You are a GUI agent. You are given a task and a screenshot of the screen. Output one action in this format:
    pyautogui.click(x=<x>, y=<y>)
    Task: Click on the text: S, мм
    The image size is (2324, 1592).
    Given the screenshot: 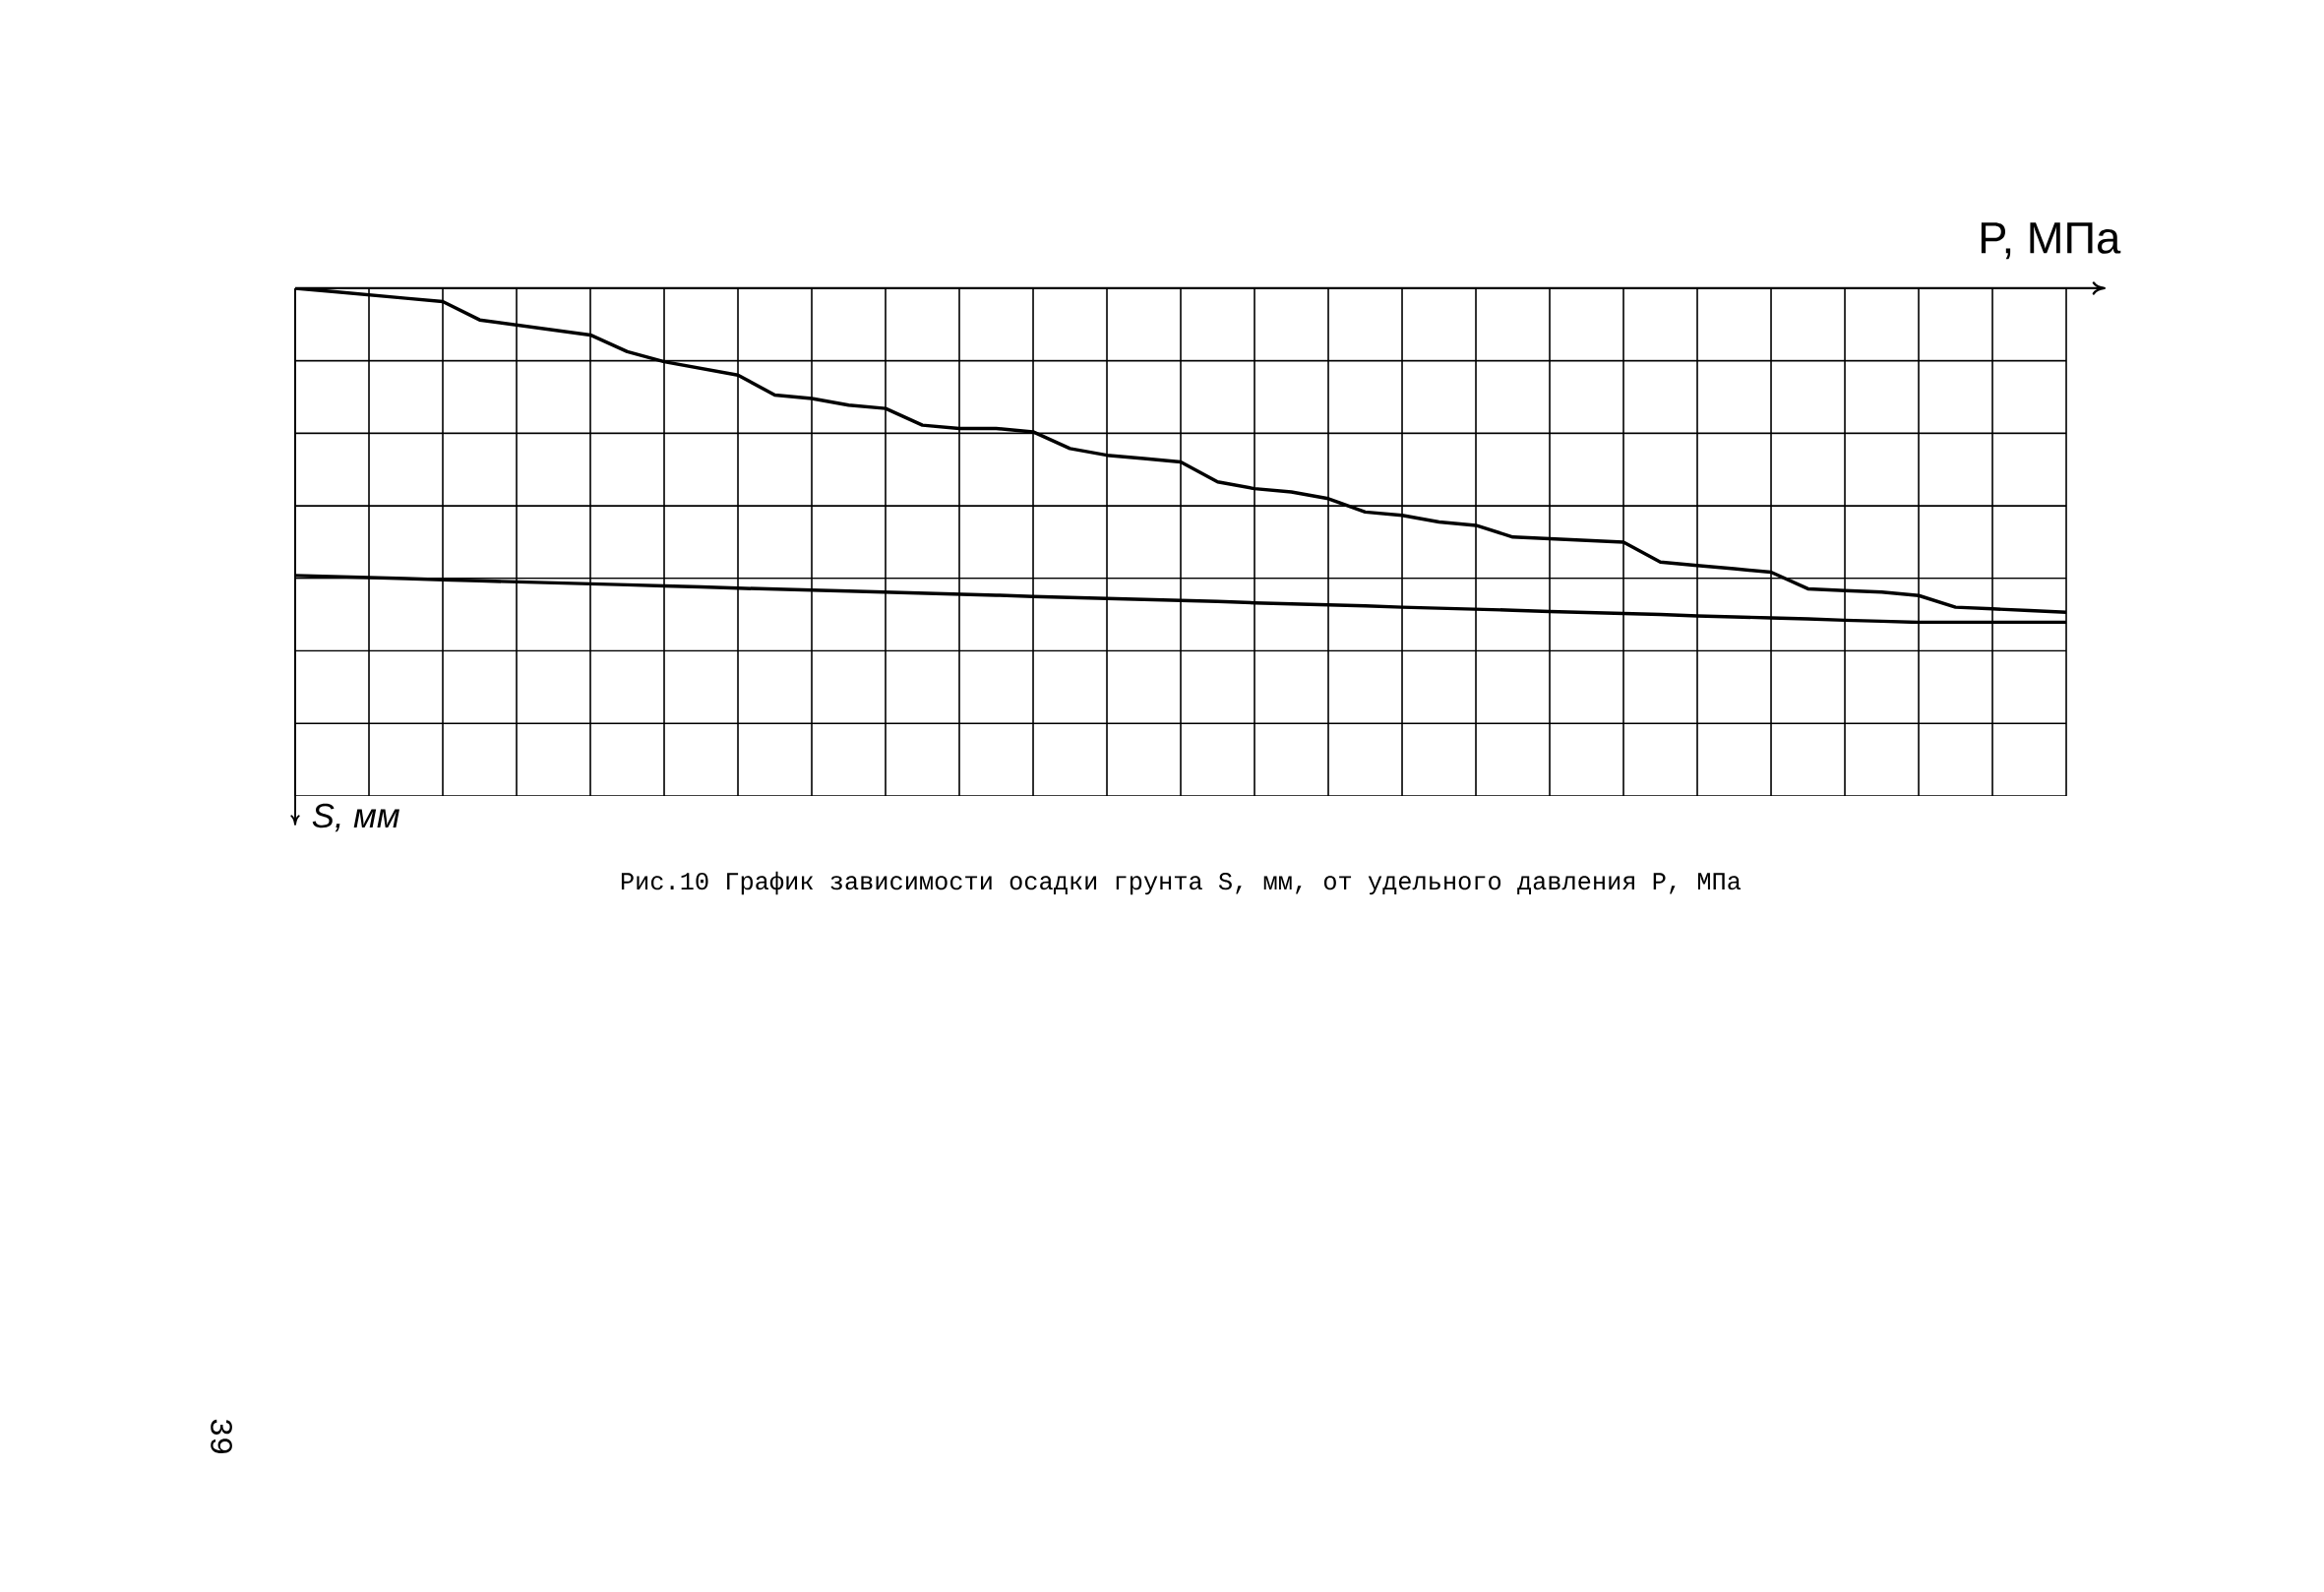 What is the action you would take?
    pyautogui.click(x=355, y=817)
    